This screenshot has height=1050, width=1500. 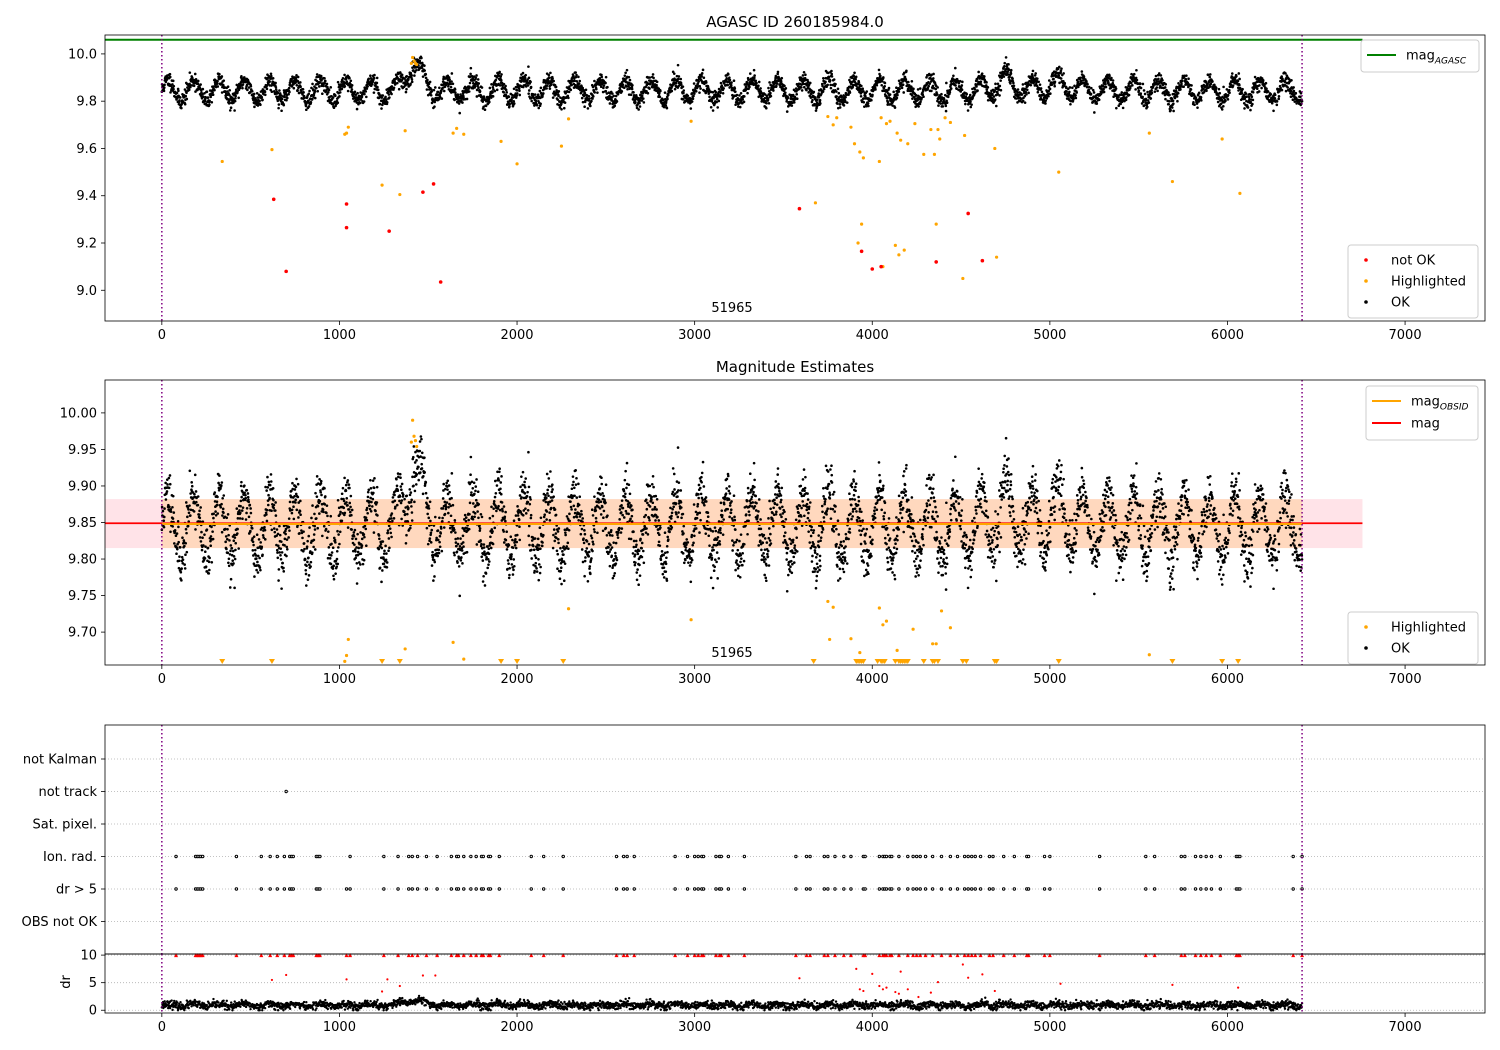 What do you see at coordinates (1366, 260) in the screenshot?
I see `panel1-bottom-legend-marker` at bounding box center [1366, 260].